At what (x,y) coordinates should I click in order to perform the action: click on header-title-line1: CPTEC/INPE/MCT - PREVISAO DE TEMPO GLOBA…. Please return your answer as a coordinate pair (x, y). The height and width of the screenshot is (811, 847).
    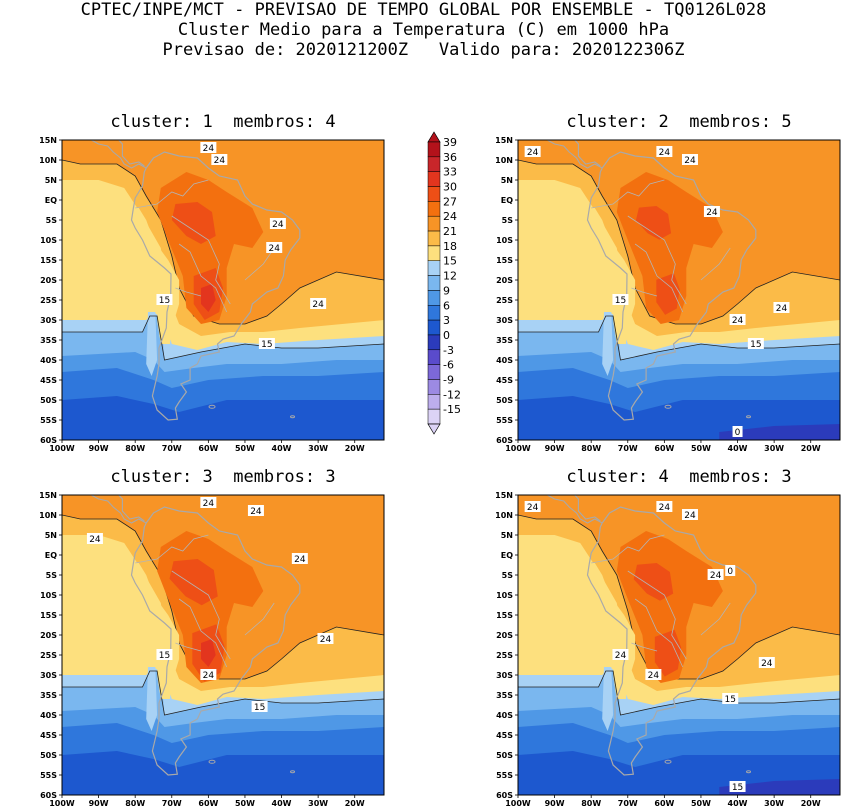
    Looking at the image, I should click on (423, 10).